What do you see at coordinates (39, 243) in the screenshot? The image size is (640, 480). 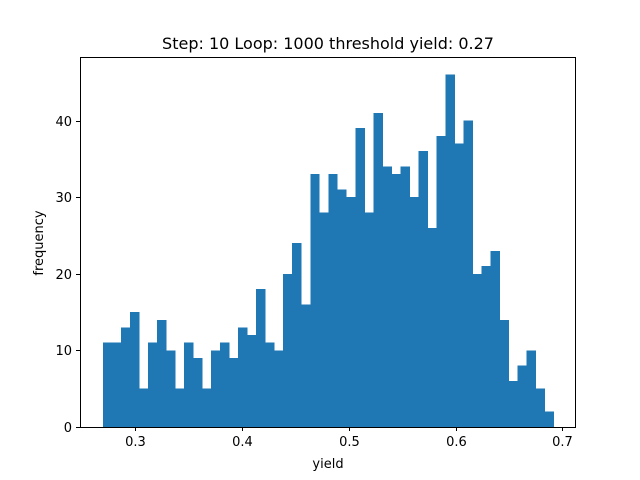 I see `y-axis-label: frequency` at bounding box center [39, 243].